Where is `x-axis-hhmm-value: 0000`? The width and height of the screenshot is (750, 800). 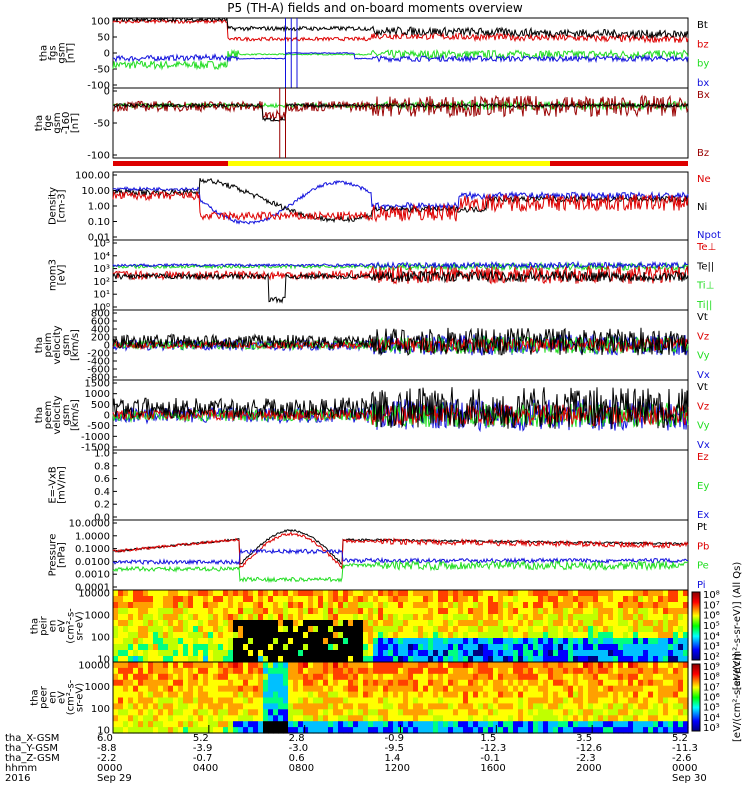 x-axis-hhmm-value: 0000 is located at coordinates (110, 768).